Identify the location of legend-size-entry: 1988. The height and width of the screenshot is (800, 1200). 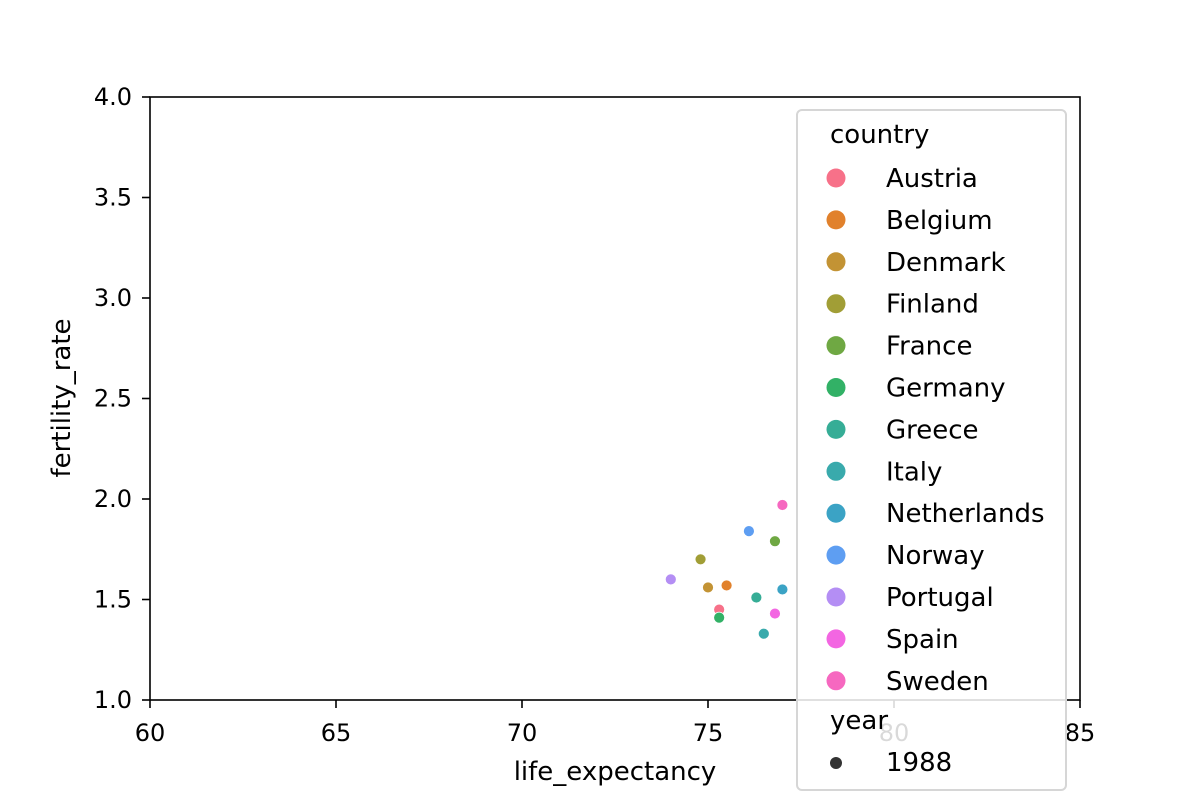
(919, 763).